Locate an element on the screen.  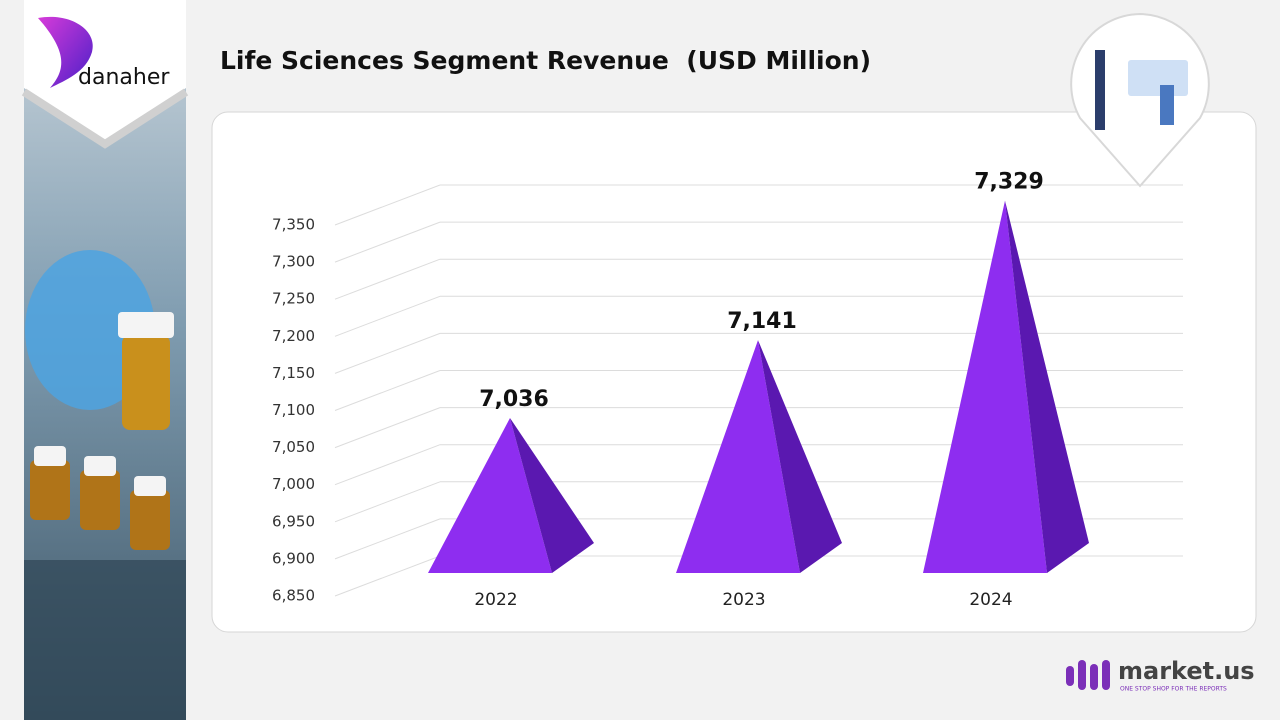
y-tick-label: 7,250 is located at coordinates (293, 299).